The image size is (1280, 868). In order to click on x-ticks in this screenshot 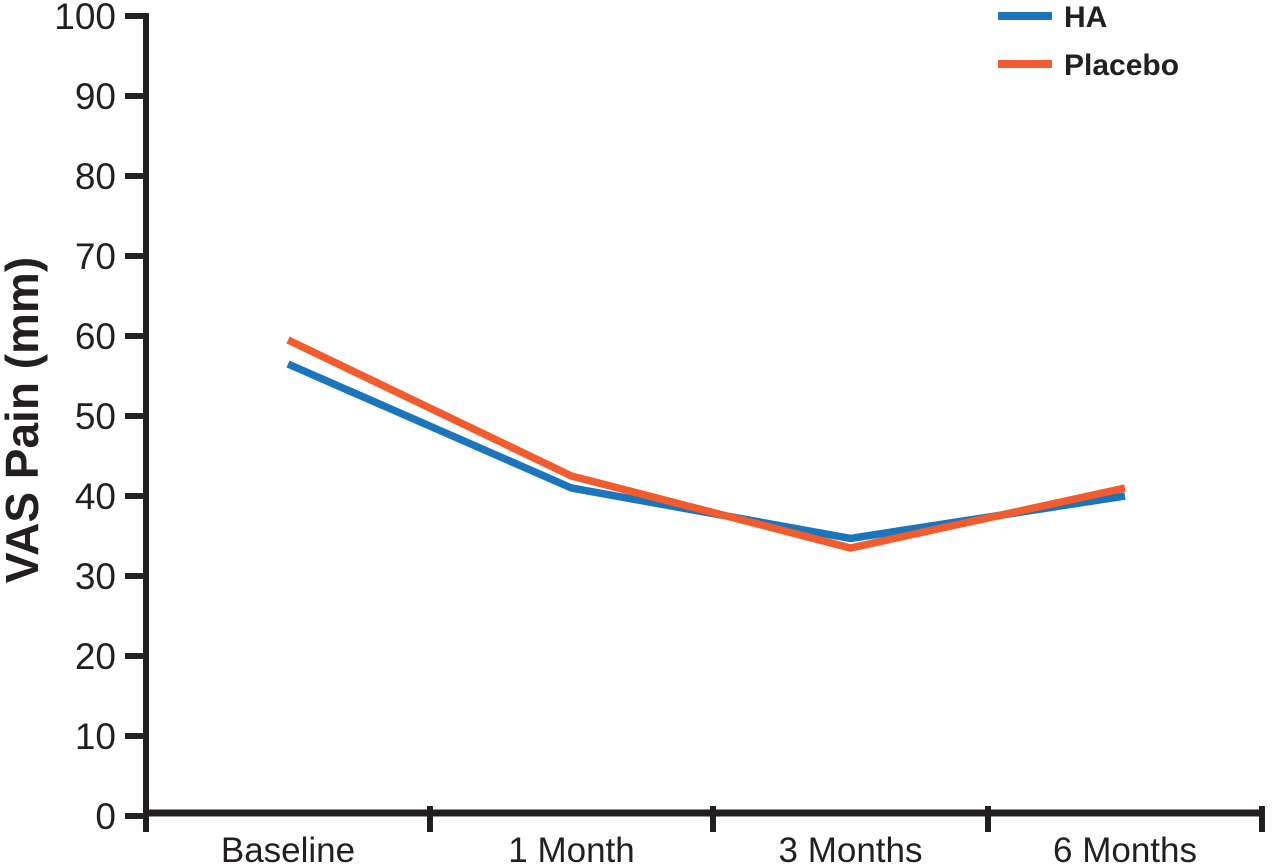, I will do `click(704, 819)`.